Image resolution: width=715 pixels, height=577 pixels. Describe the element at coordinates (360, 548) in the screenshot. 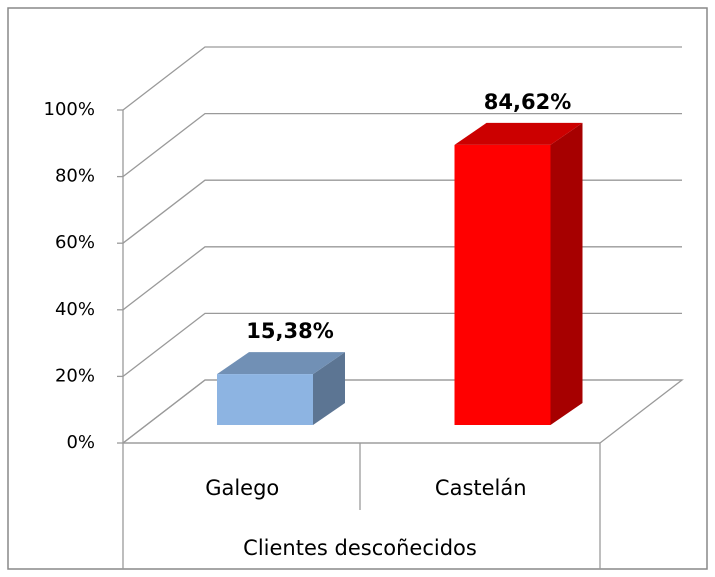

I see `x-axis-title: Clientes descoñecidos` at that location.